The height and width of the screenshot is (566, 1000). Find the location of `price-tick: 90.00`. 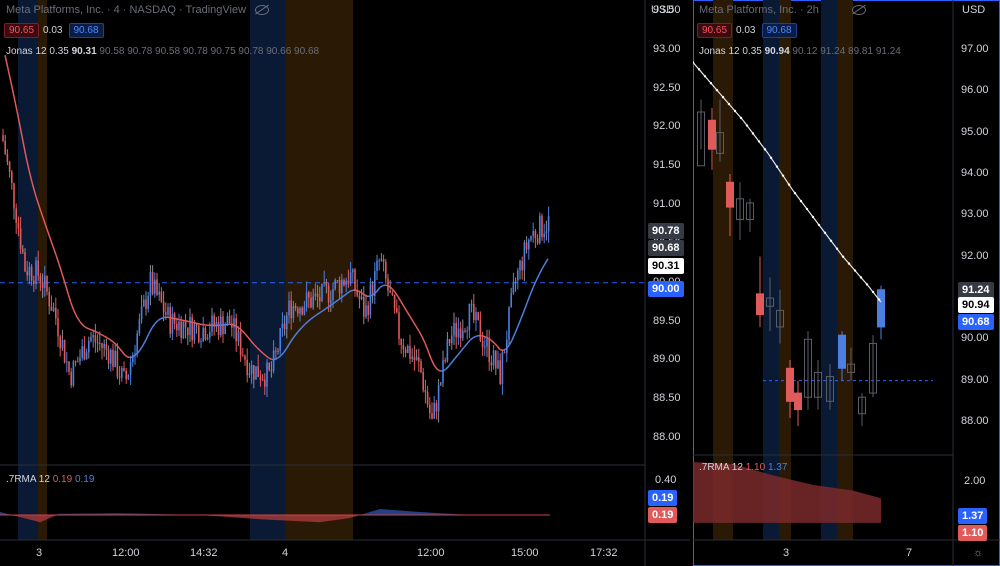

price-tick: 90.00 is located at coordinates (975, 338).